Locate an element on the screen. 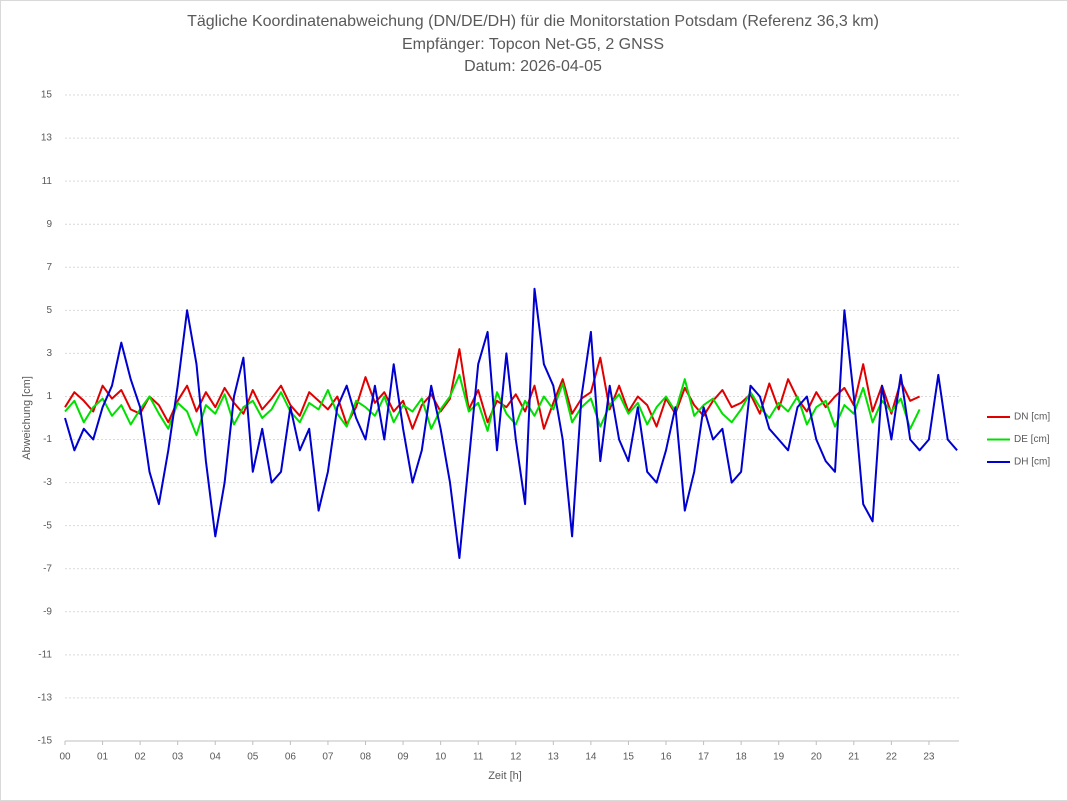  x-tick-label: 05 is located at coordinates (253, 757).